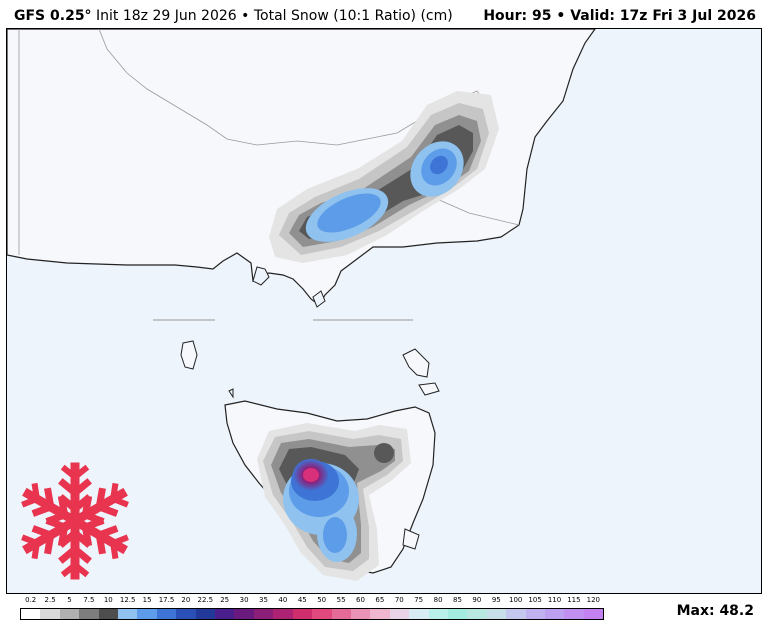  What do you see at coordinates (380, 600) in the screenshot?
I see `scale-tick-label: 65` at bounding box center [380, 600].